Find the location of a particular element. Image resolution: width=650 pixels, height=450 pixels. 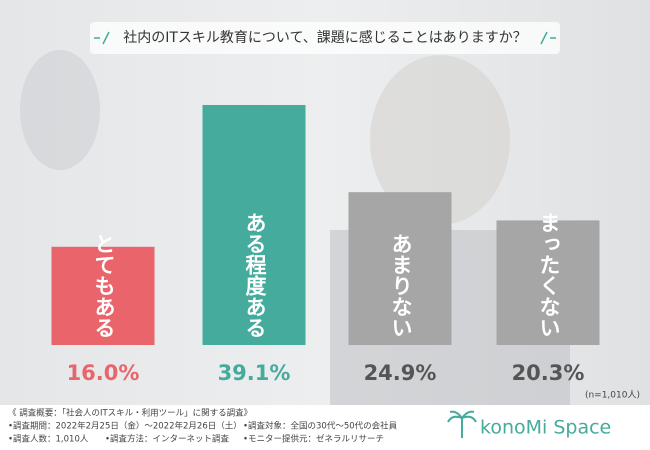

category-label: あまりない is located at coordinates (401, 285).